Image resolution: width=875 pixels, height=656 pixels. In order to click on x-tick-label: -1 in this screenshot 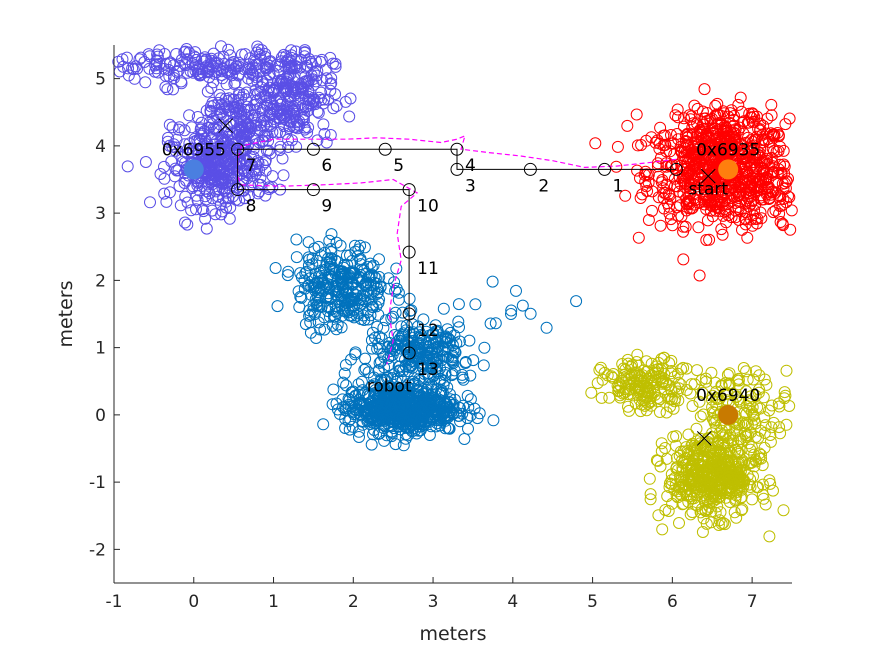, I will do `click(114, 602)`.